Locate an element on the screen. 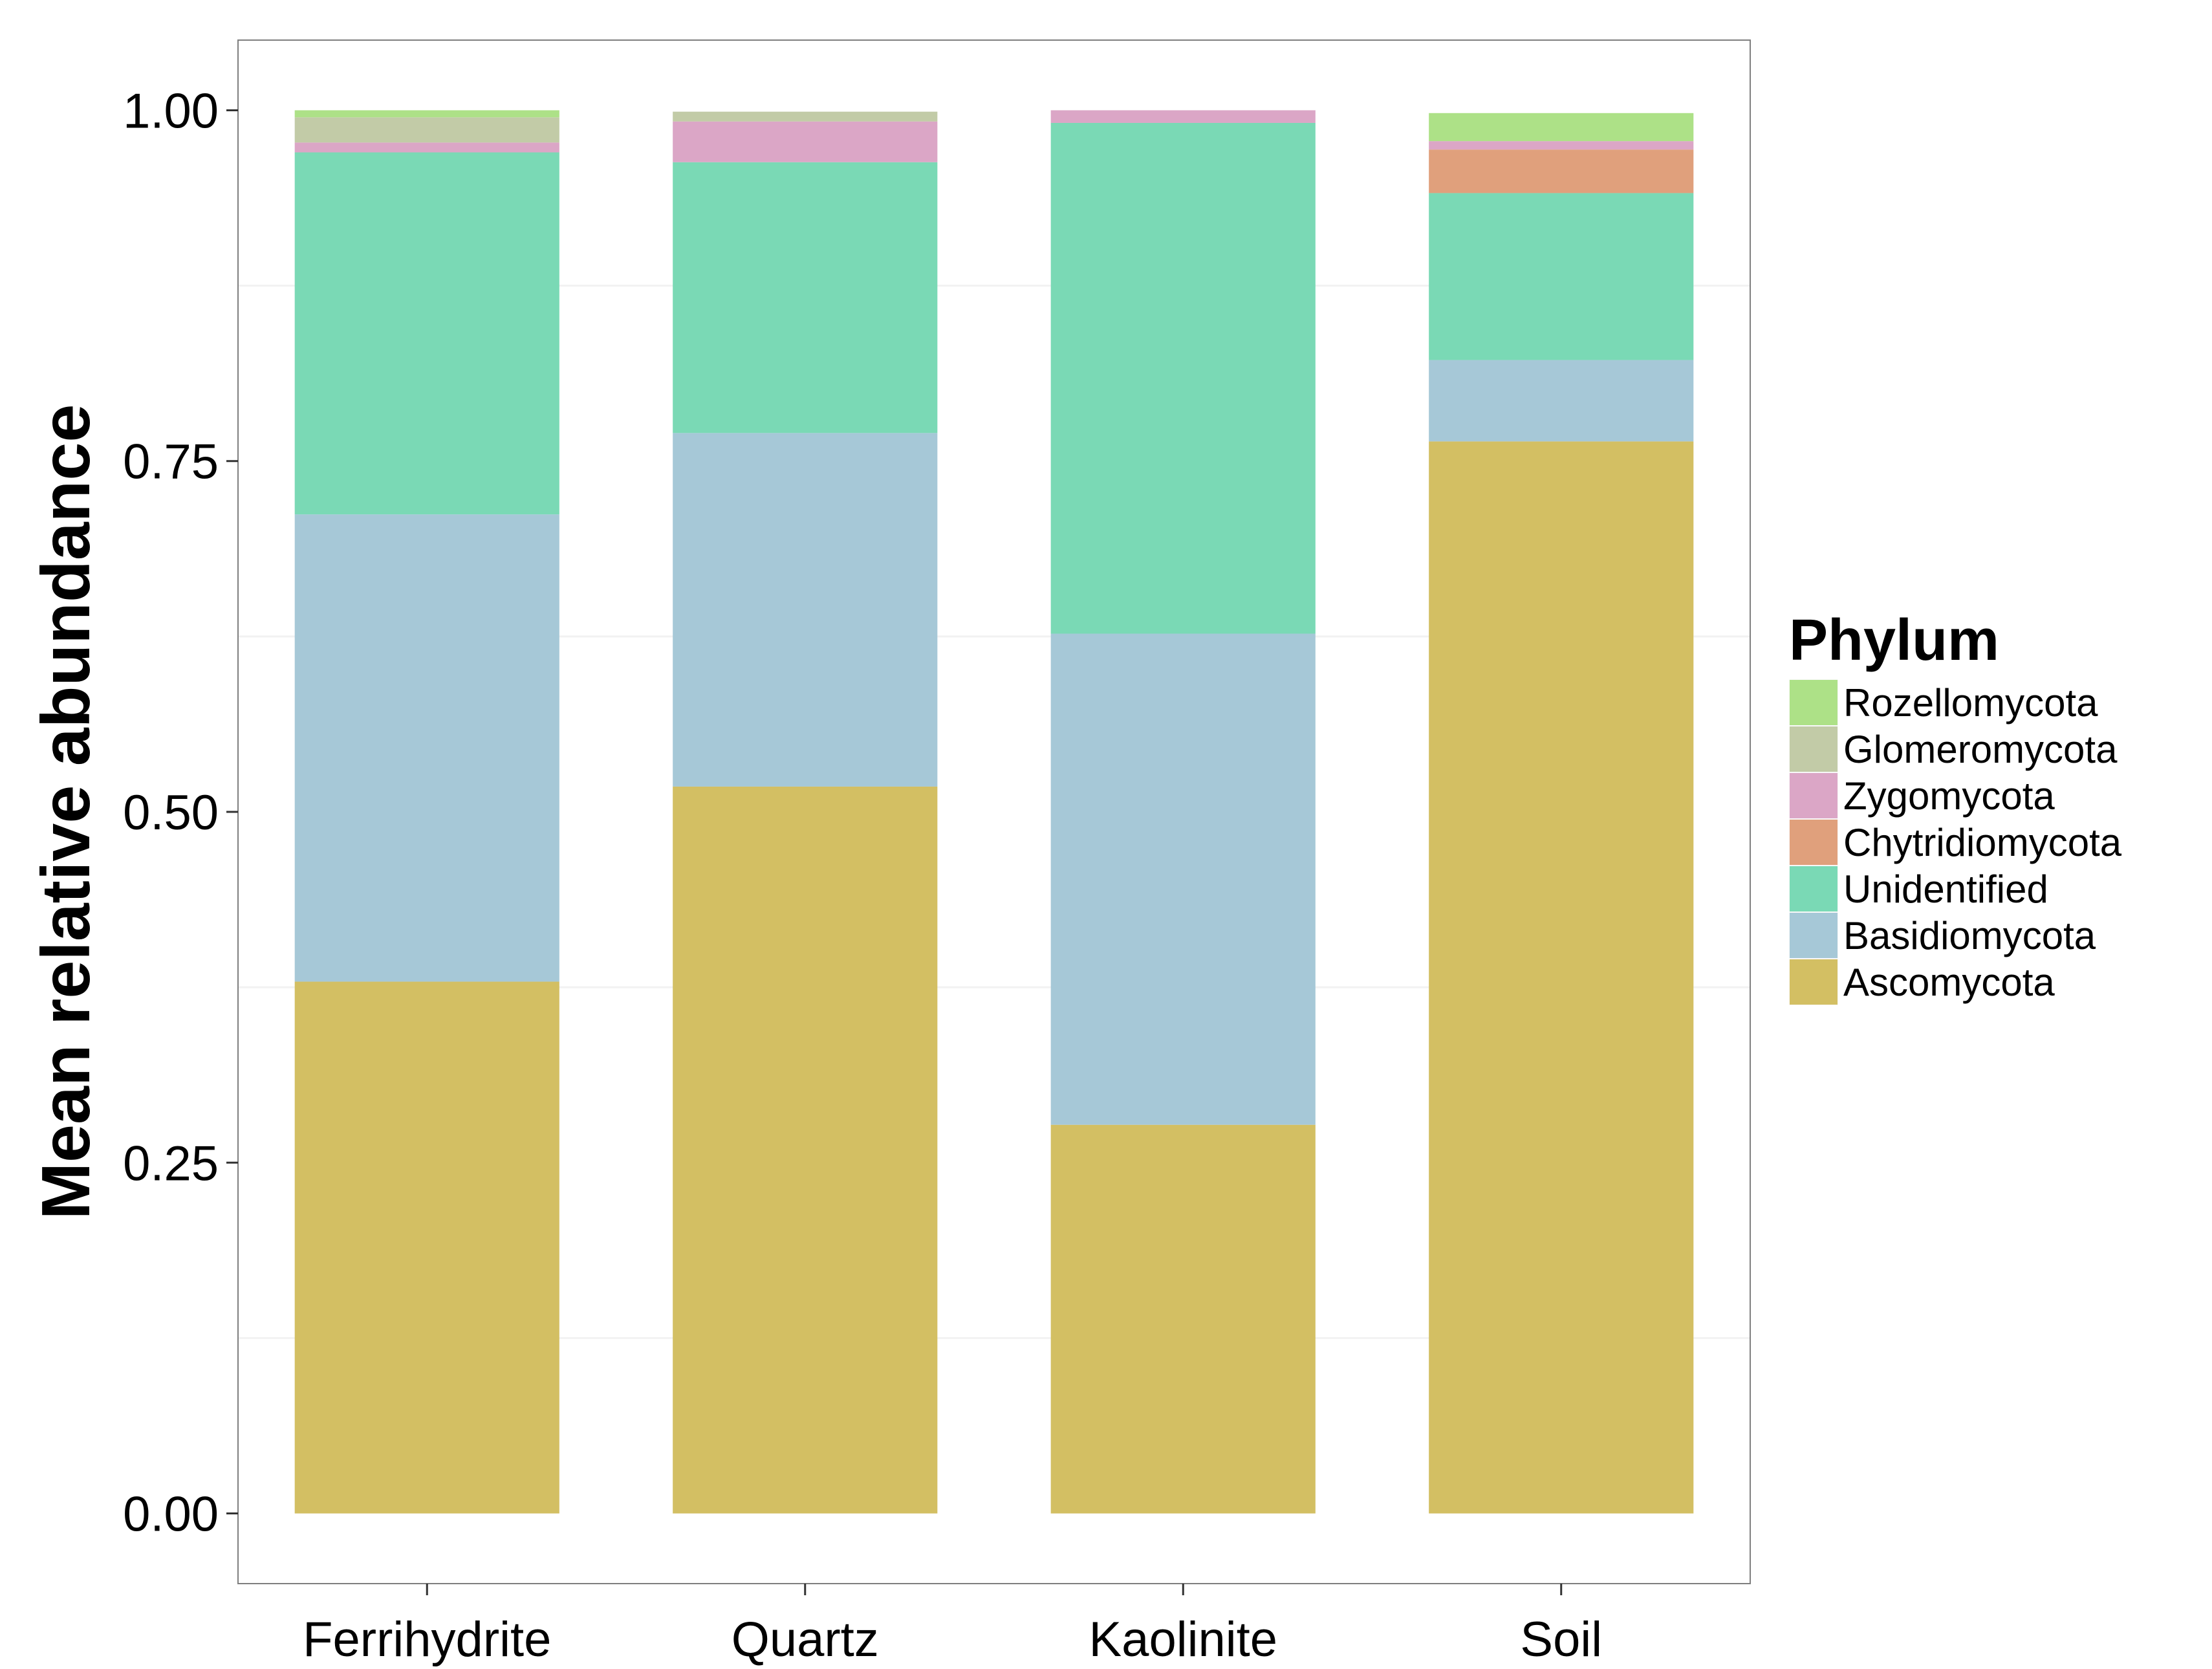 The height and width of the screenshot is (1669, 2212). legend-label-basidiomycota: Basidiomycota is located at coordinates (1970, 935).